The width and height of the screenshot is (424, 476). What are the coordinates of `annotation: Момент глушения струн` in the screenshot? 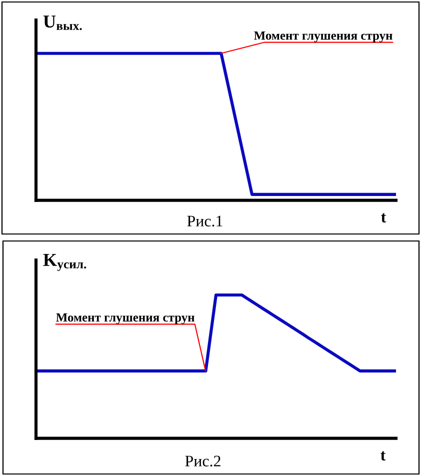 It's located at (125, 318).